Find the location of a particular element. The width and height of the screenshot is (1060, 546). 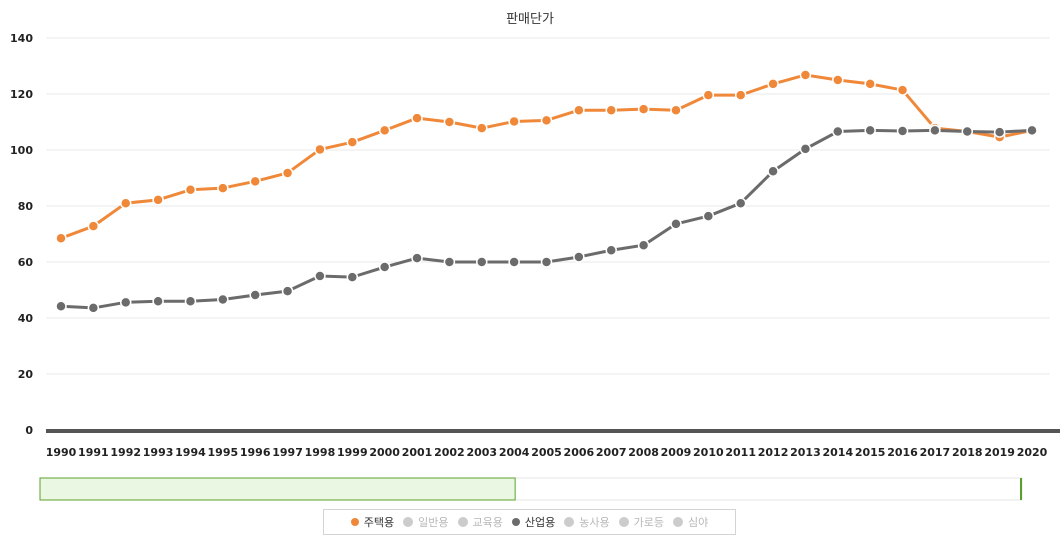

x-tick-label: 2012 is located at coordinates (773, 452).